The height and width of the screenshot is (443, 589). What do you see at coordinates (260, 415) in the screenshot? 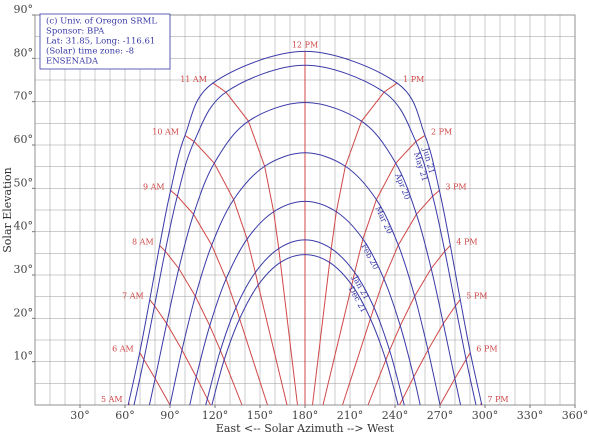
I see `x-tick-label: 150°` at bounding box center [260, 415].